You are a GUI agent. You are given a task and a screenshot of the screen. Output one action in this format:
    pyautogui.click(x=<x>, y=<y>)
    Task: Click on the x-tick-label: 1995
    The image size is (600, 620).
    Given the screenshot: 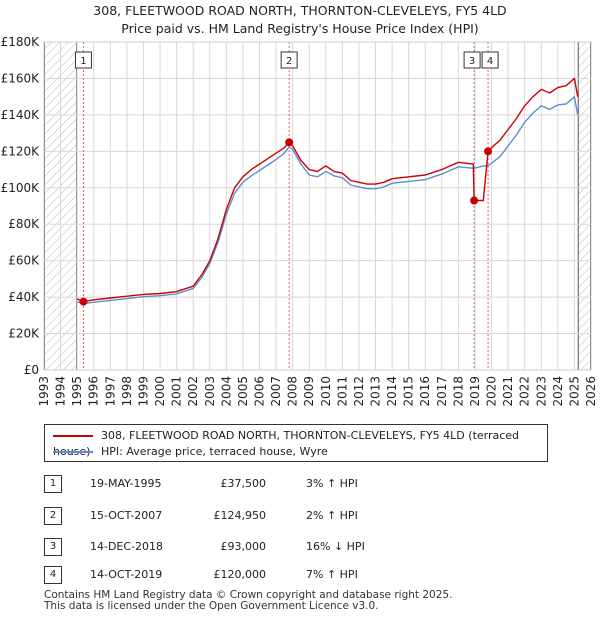 What is the action you would take?
    pyautogui.click(x=77, y=391)
    